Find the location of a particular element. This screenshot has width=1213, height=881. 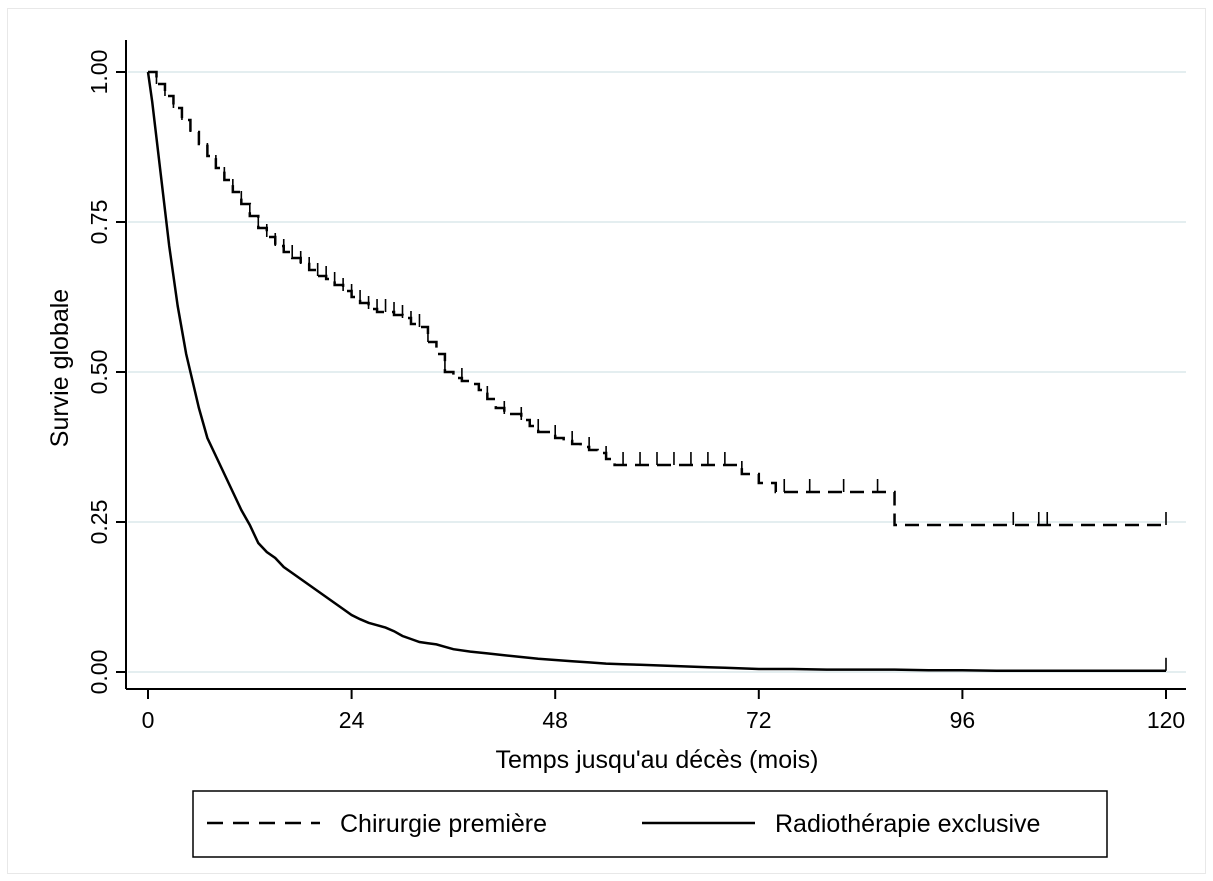

x-tick-label-0: 0 is located at coordinates (148, 720).